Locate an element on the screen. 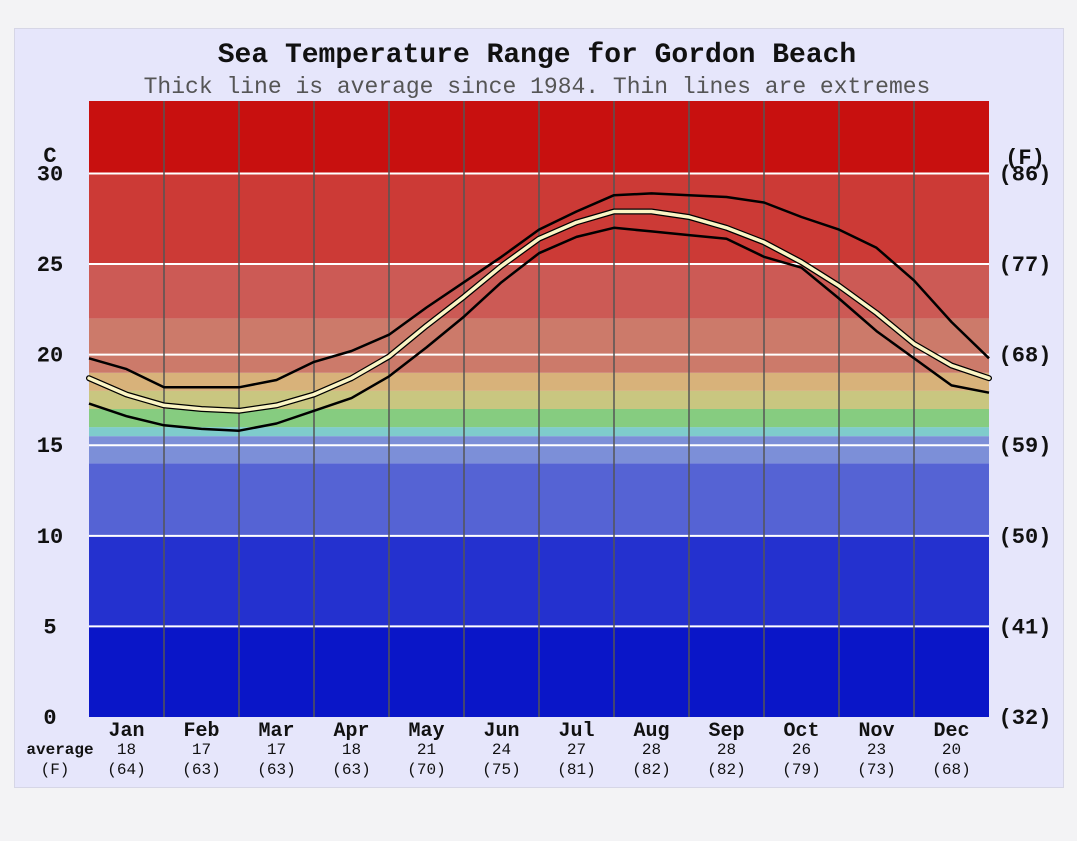  y-tick-f-label: (68) is located at coordinates (1025, 356).